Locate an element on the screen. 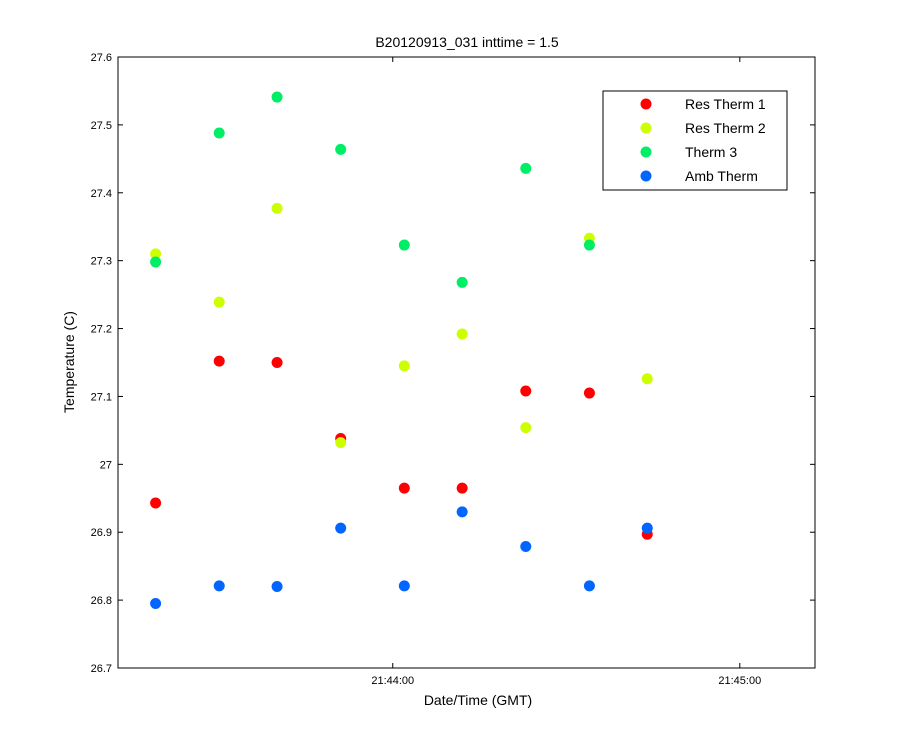 The width and height of the screenshot is (900, 750). y-tick-label: 26.9 is located at coordinates (101, 533).